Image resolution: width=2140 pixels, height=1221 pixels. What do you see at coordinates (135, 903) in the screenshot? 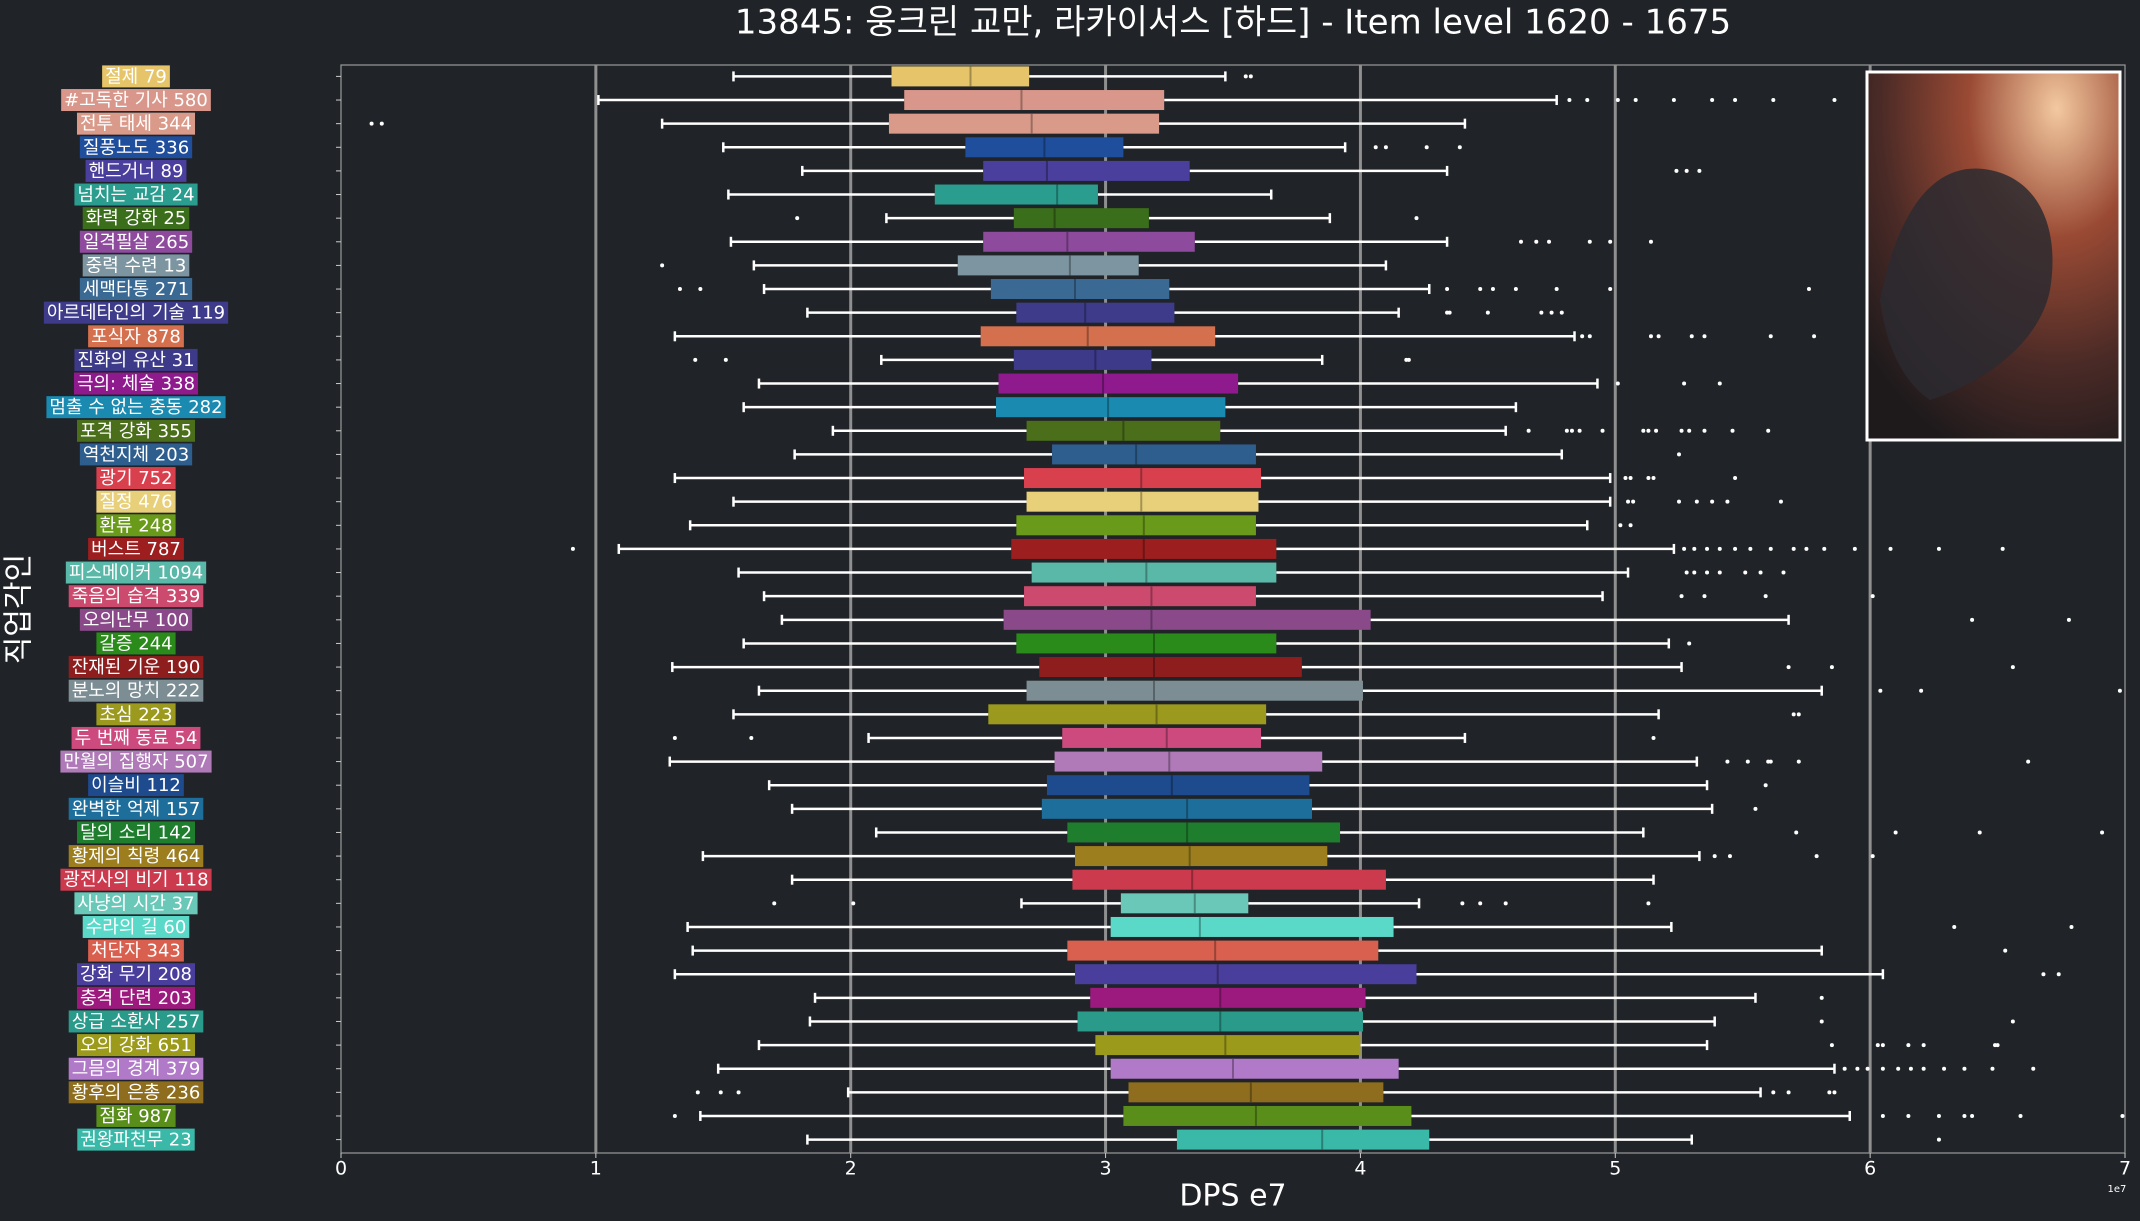
I see `category-label: 사냥의 시간 37` at bounding box center [135, 903].